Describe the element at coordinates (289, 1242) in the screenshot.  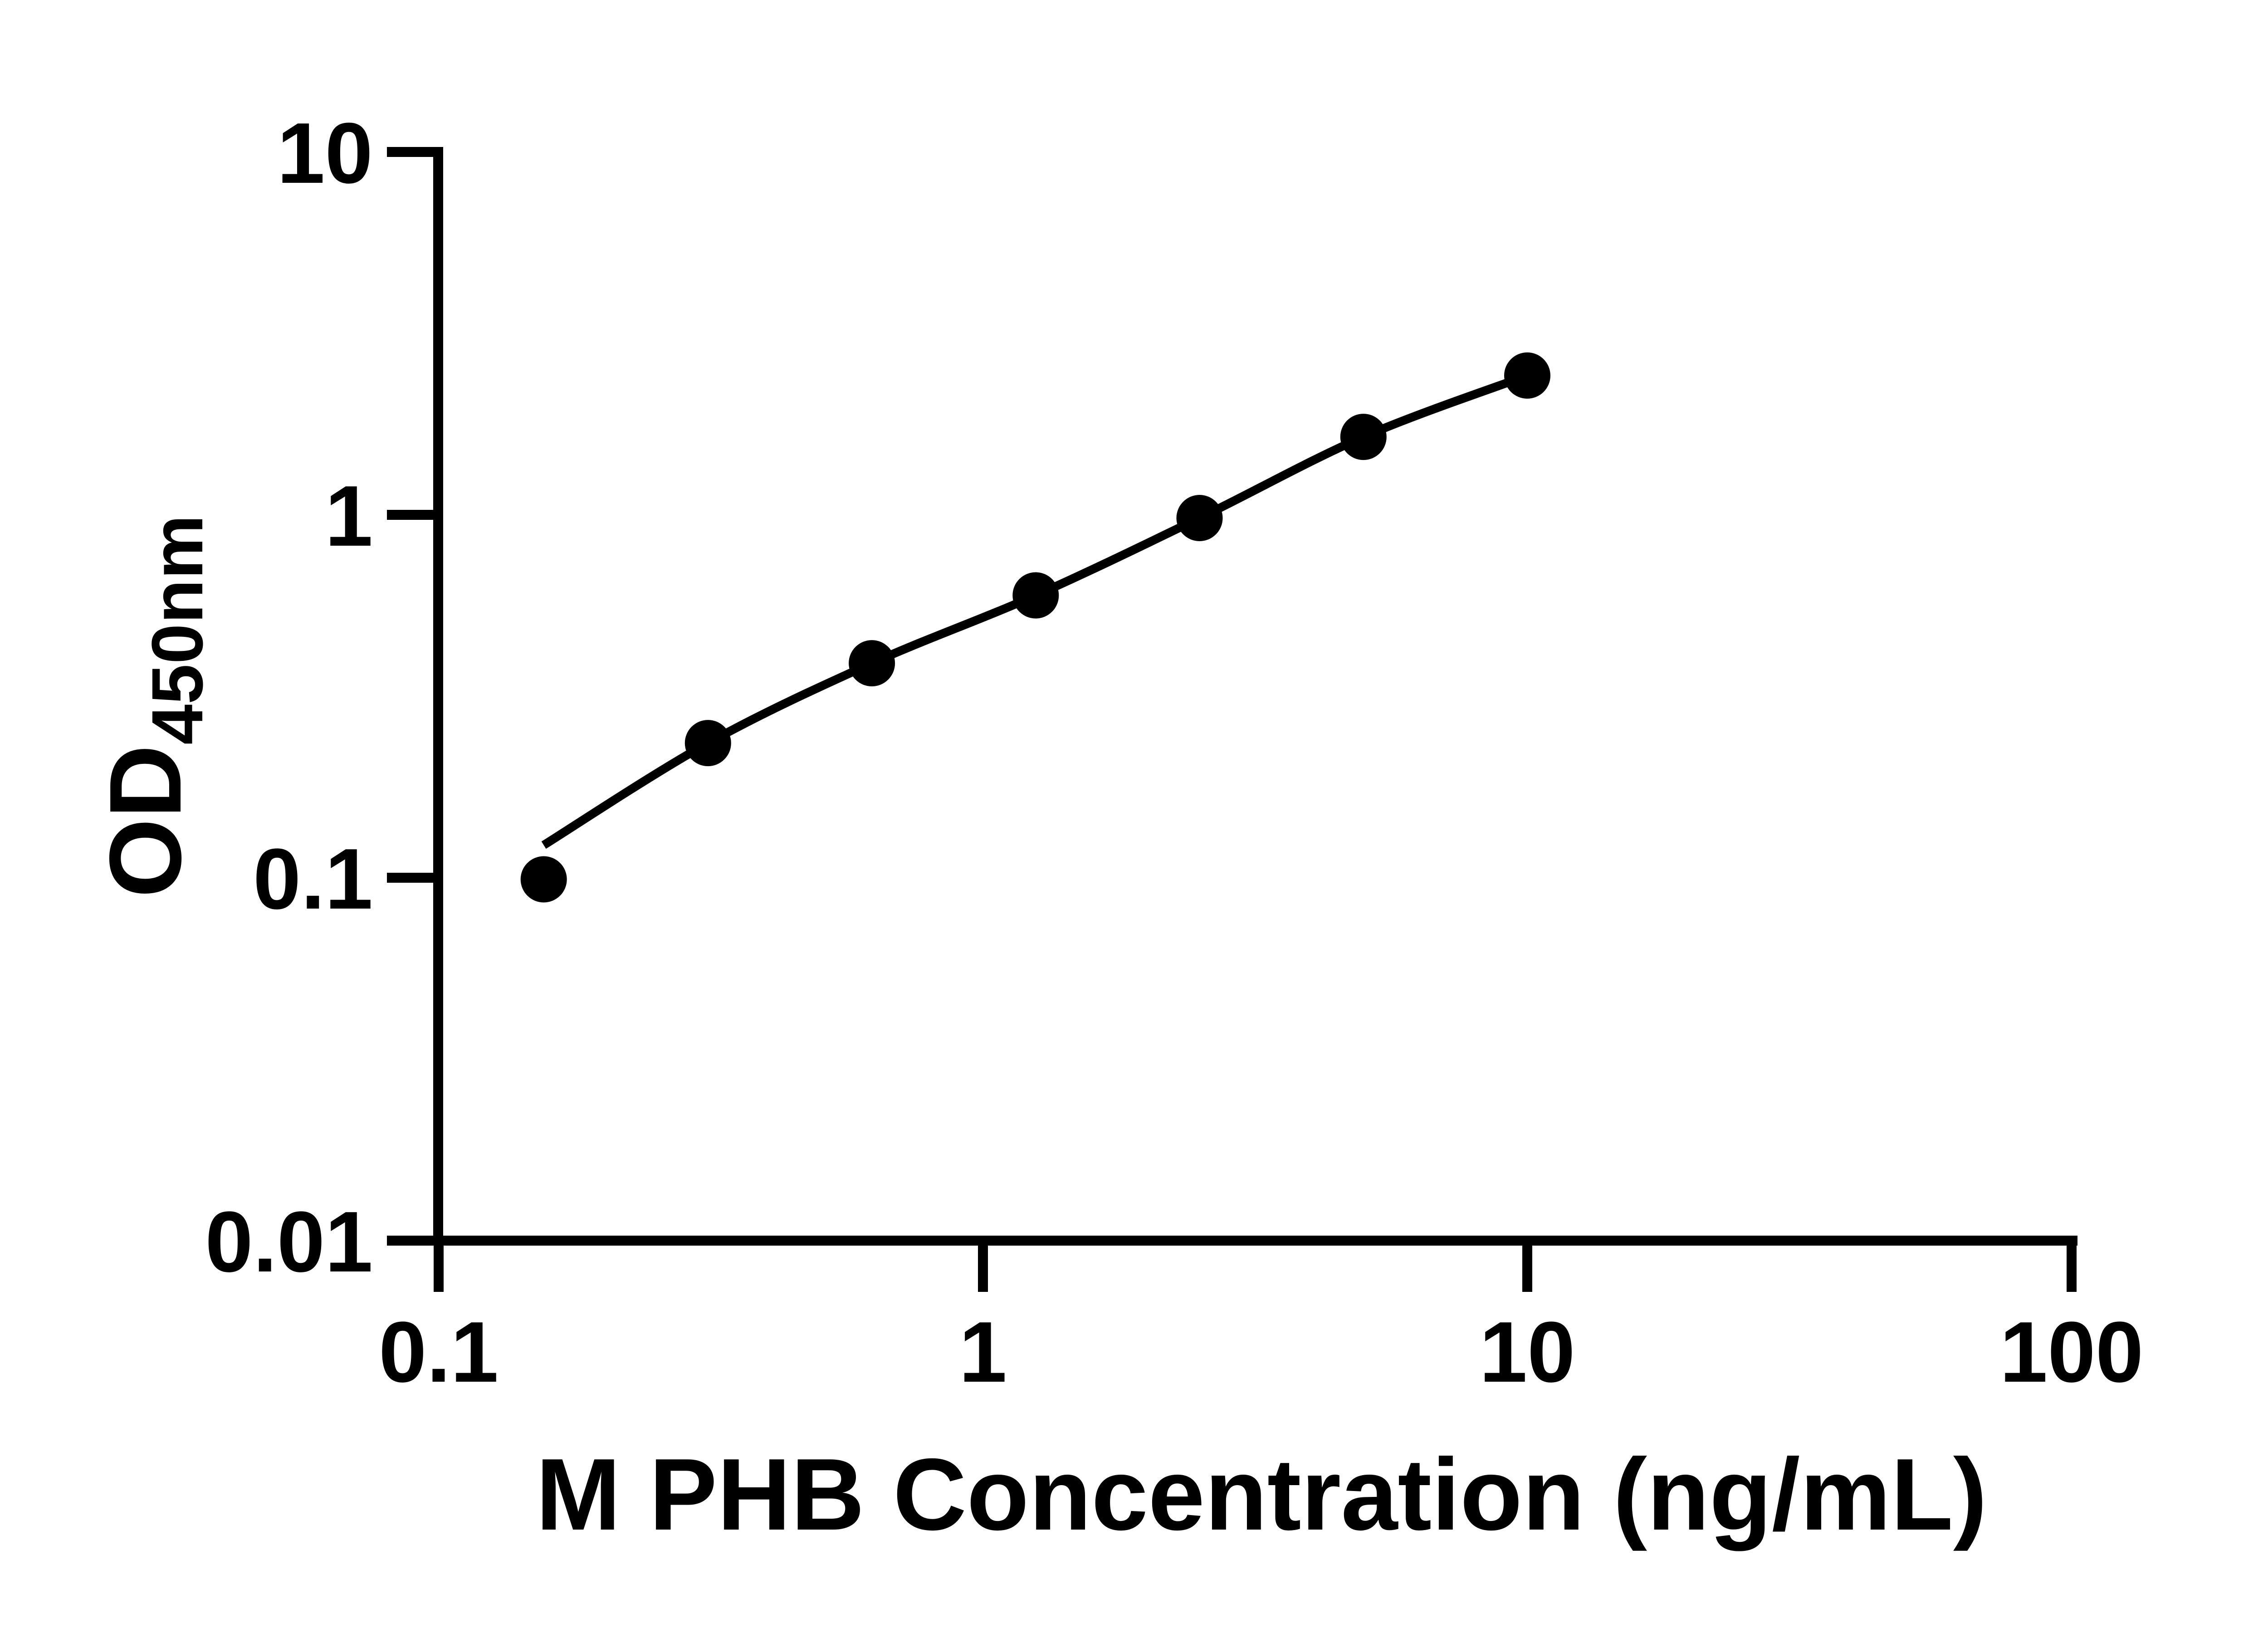
I see `y-tick-label: 0.01` at that location.